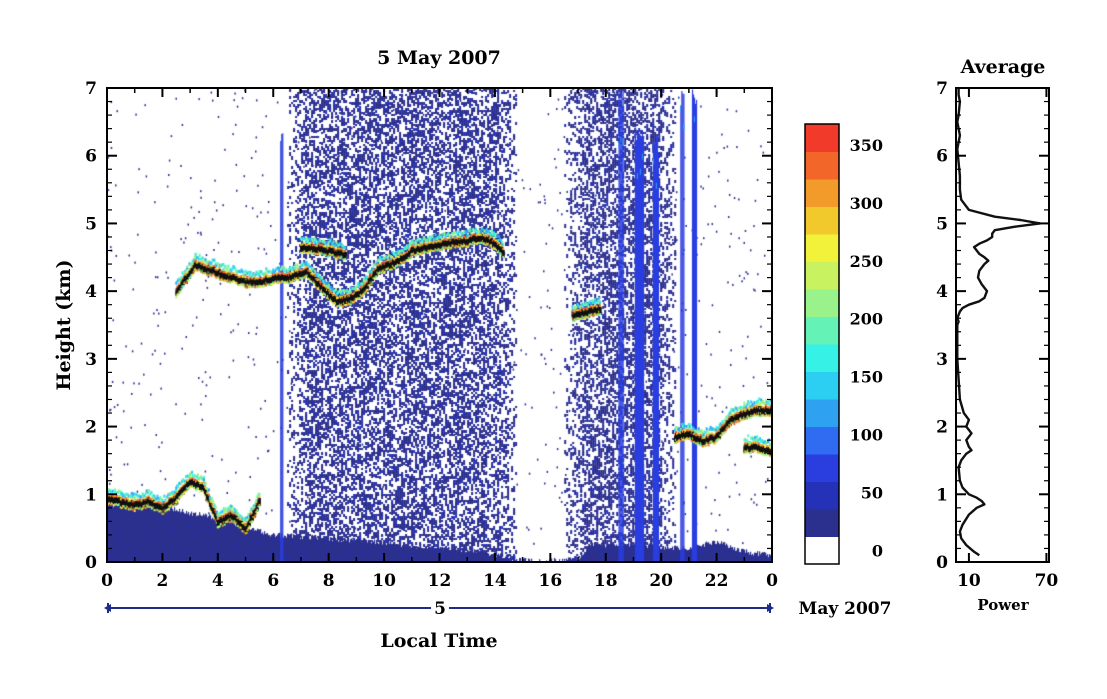  I want to click on profile-background, so click(1002, 325).